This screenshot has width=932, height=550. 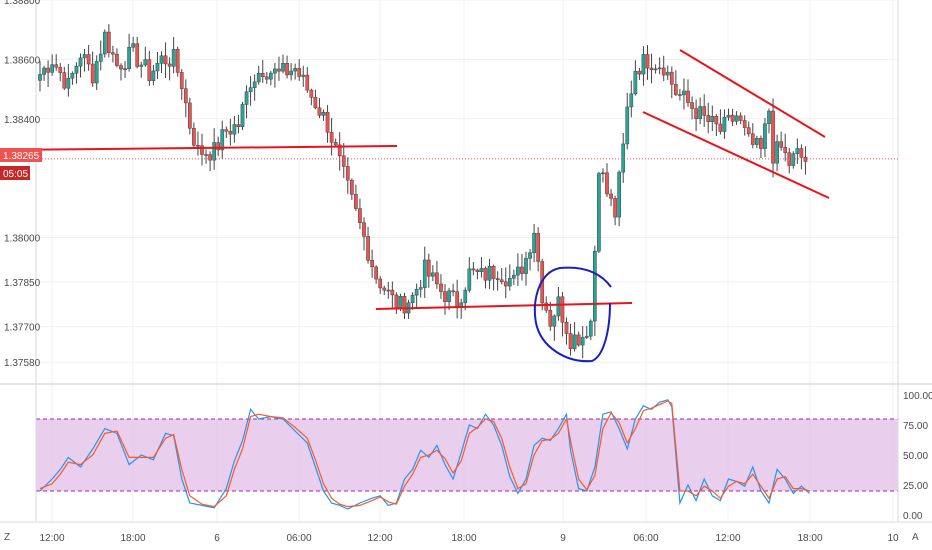 What do you see at coordinates (915, 486) in the screenshot?
I see `stochastic-tick-label: 25.00` at bounding box center [915, 486].